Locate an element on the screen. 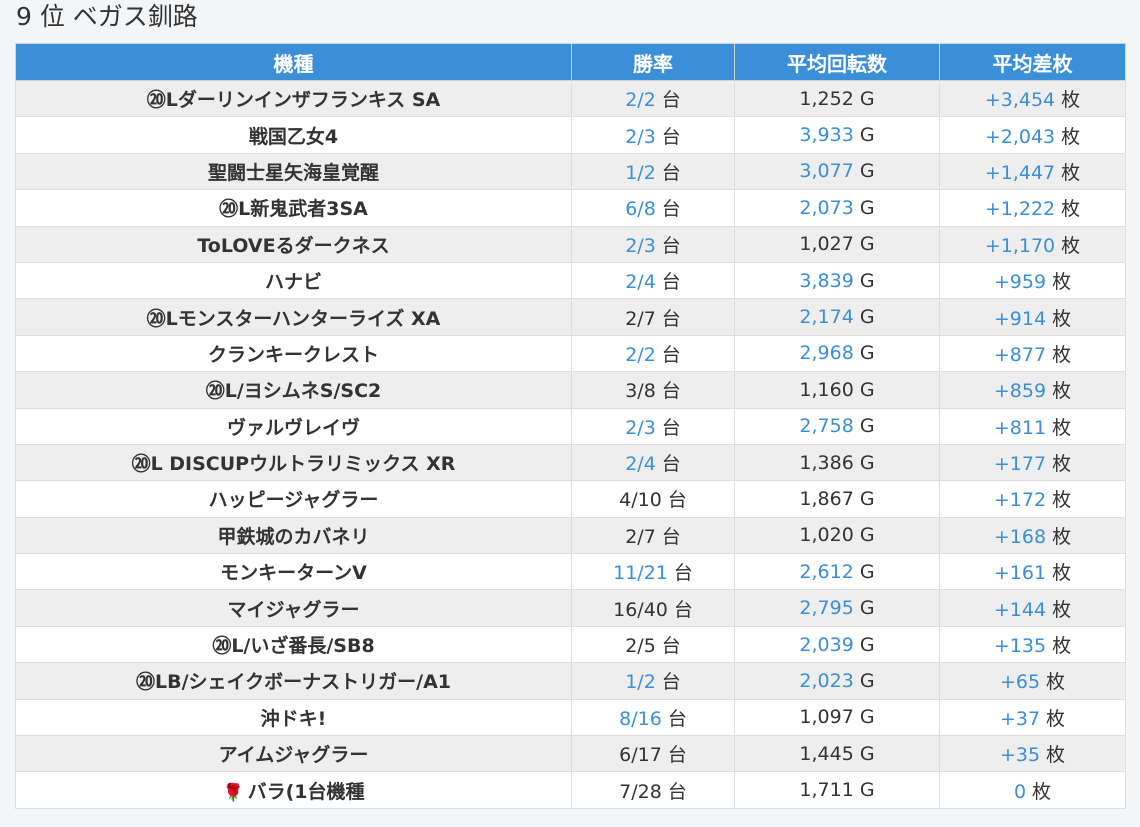 The width and height of the screenshot is (1140, 827). machine-name-cell: モンキーターンV is located at coordinates (293, 572).